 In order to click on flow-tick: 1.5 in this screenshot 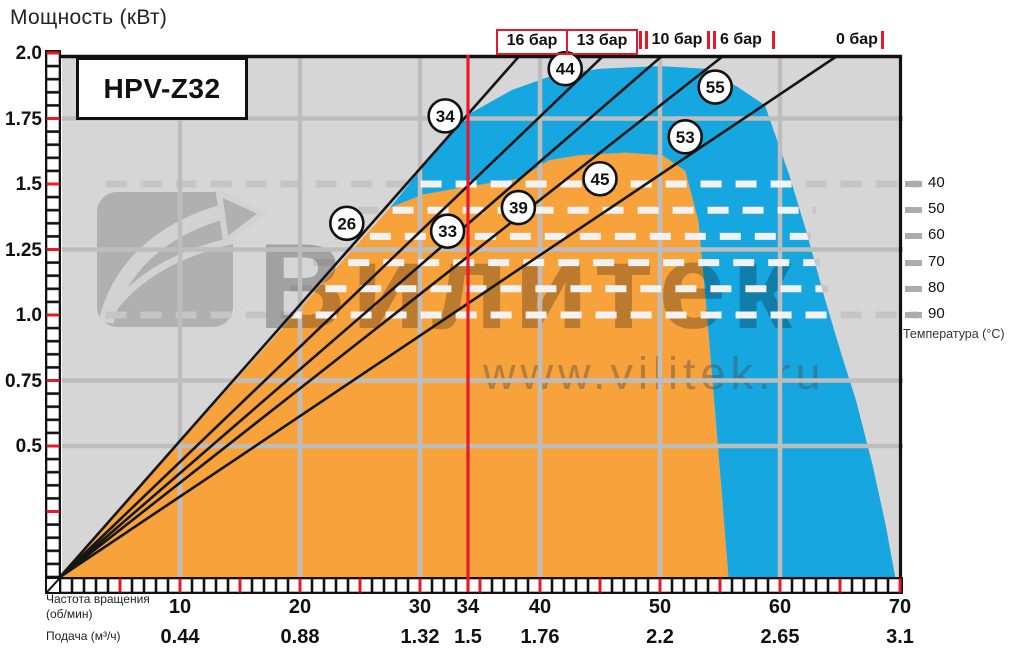, I will do `click(468, 637)`.